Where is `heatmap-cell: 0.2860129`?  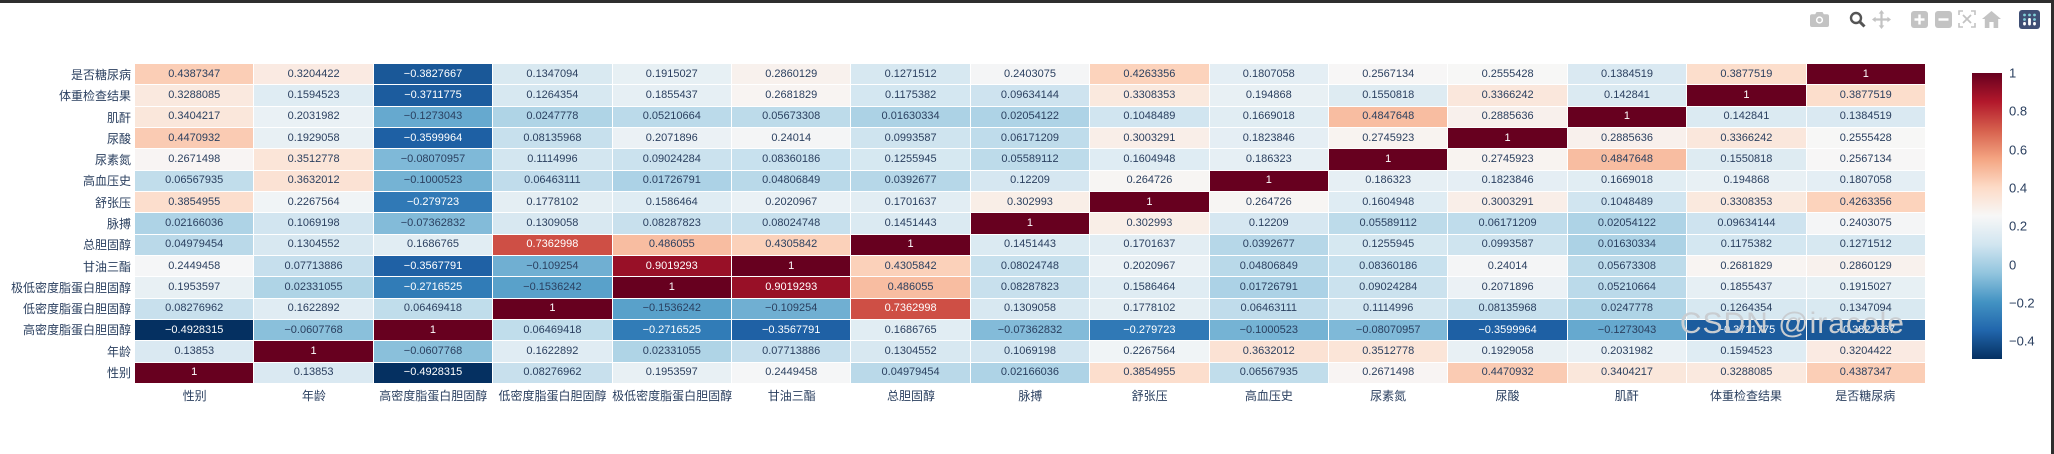 heatmap-cell: 0.2860129 is located at coordinates (791, 74).